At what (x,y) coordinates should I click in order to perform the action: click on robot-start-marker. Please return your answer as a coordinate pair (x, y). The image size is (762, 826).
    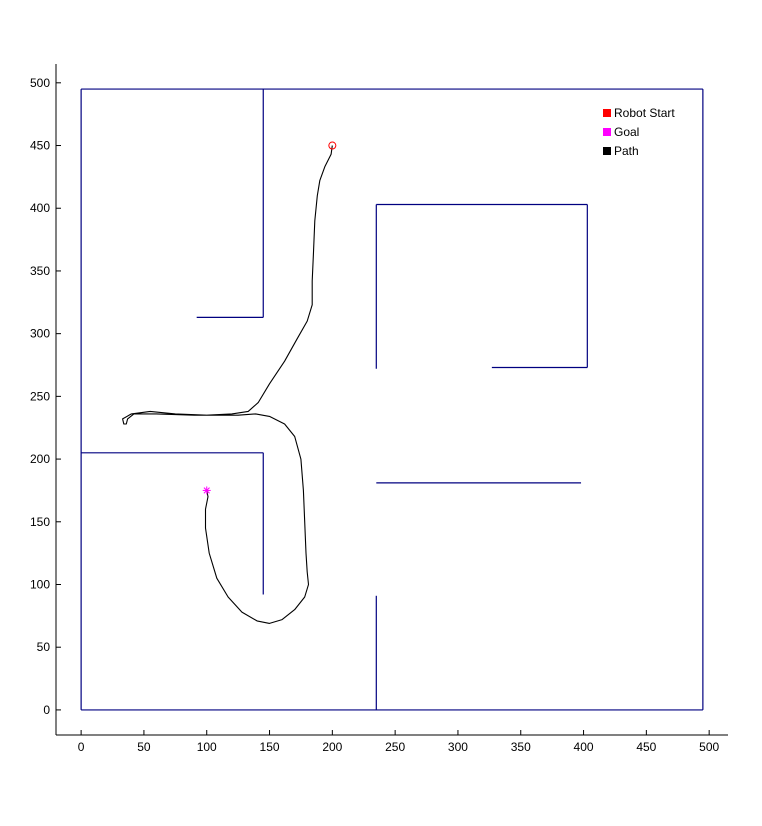
    Looking at the image, I should click on (332, 145).